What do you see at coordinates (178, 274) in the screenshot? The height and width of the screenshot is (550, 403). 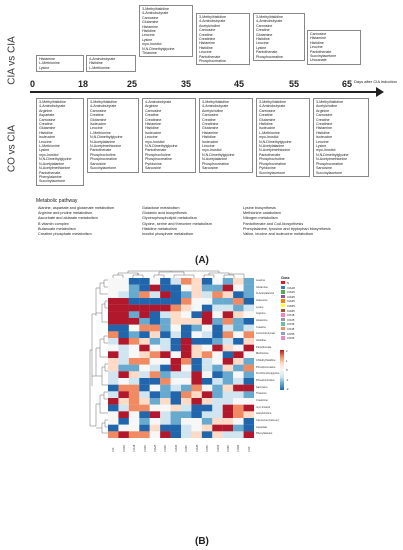 I see `column-dendrogram` at bounding box center [178, 274].